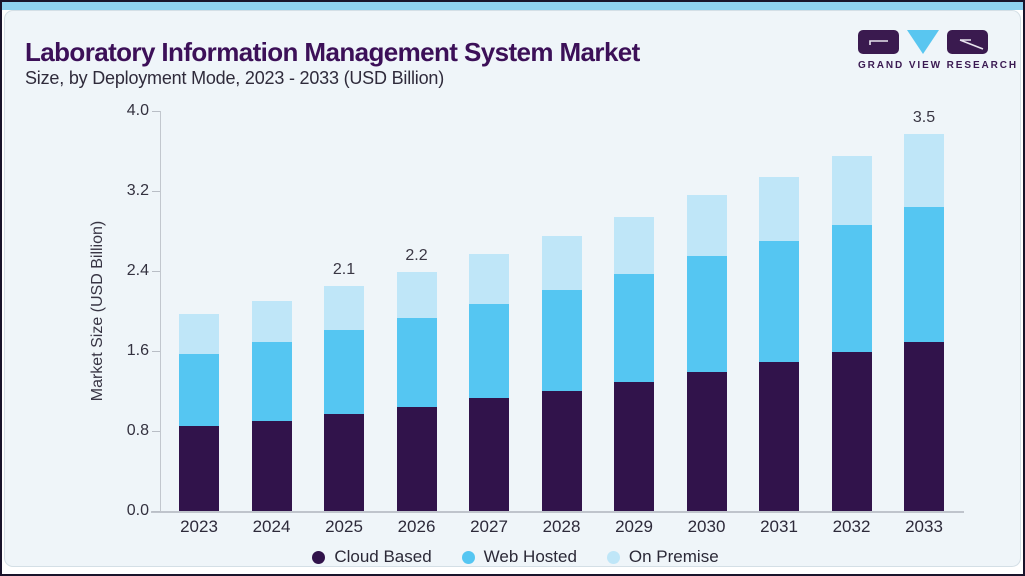 Image resolution: width=1025 pixels, height=576 pixels. What do you see at coordinates (489, 526) in the screenshot?
I see `x-axis-category-label: 2027` at bounding box center [489, 526].